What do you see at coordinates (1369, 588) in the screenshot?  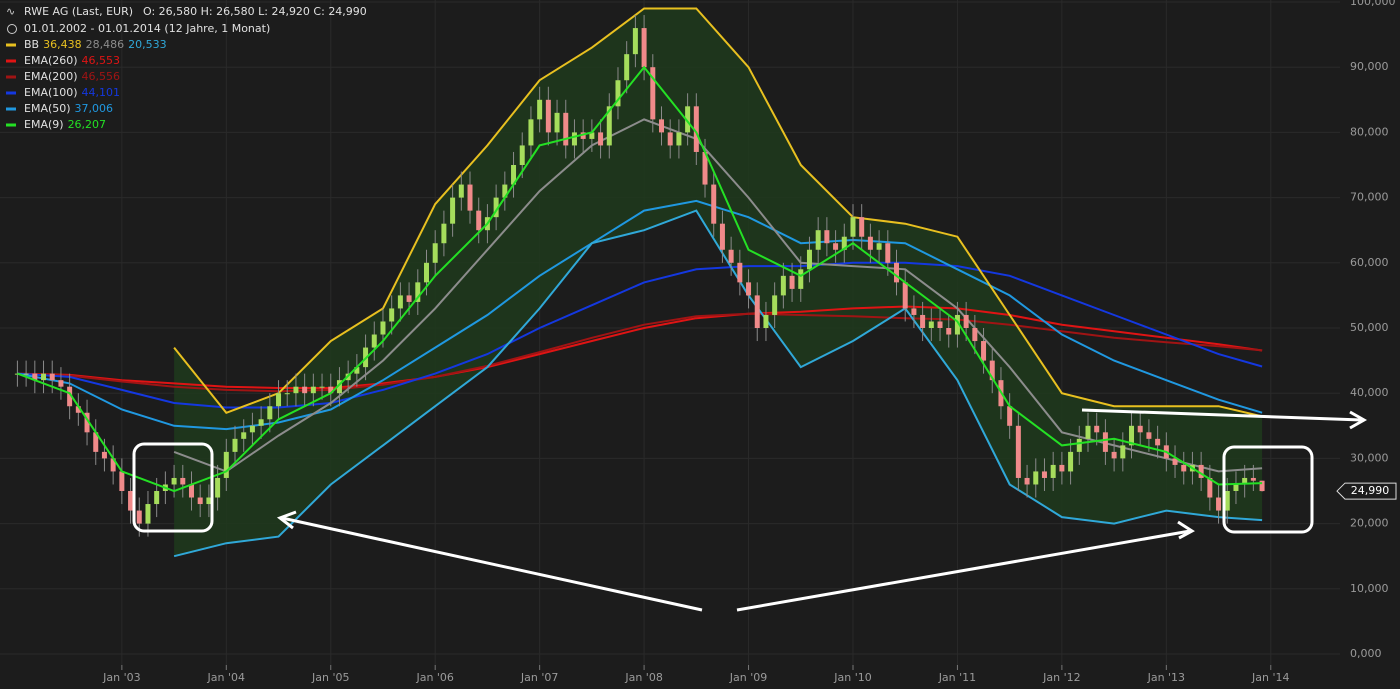 I see `y-tick-label: 10,000` at bounding box center [1369, 588].